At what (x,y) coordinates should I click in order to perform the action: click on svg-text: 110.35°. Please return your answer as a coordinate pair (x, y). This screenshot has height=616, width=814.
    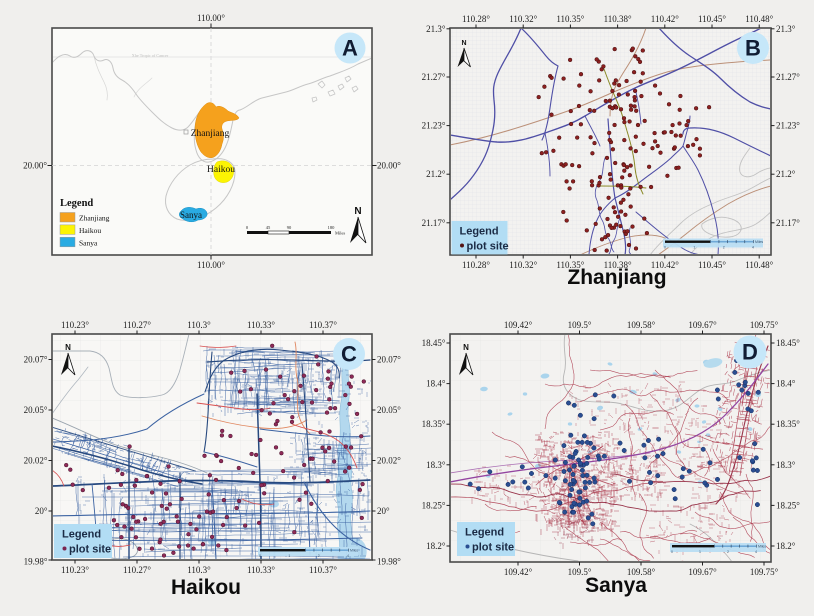
    Looking at the image, I should click on (570, 19).